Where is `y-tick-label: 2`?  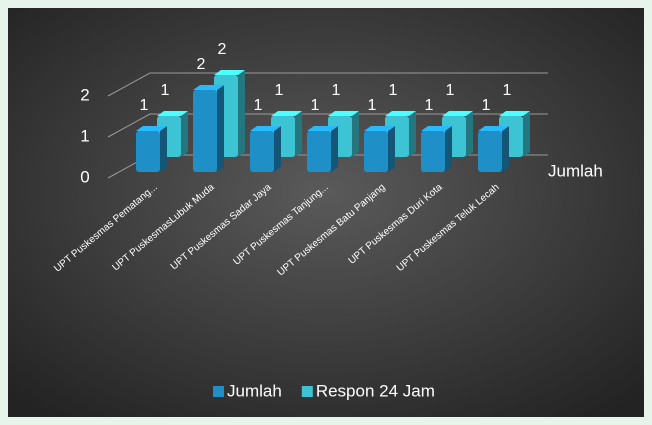
y-tick-label: 2 is located at coordinates (84, 94).